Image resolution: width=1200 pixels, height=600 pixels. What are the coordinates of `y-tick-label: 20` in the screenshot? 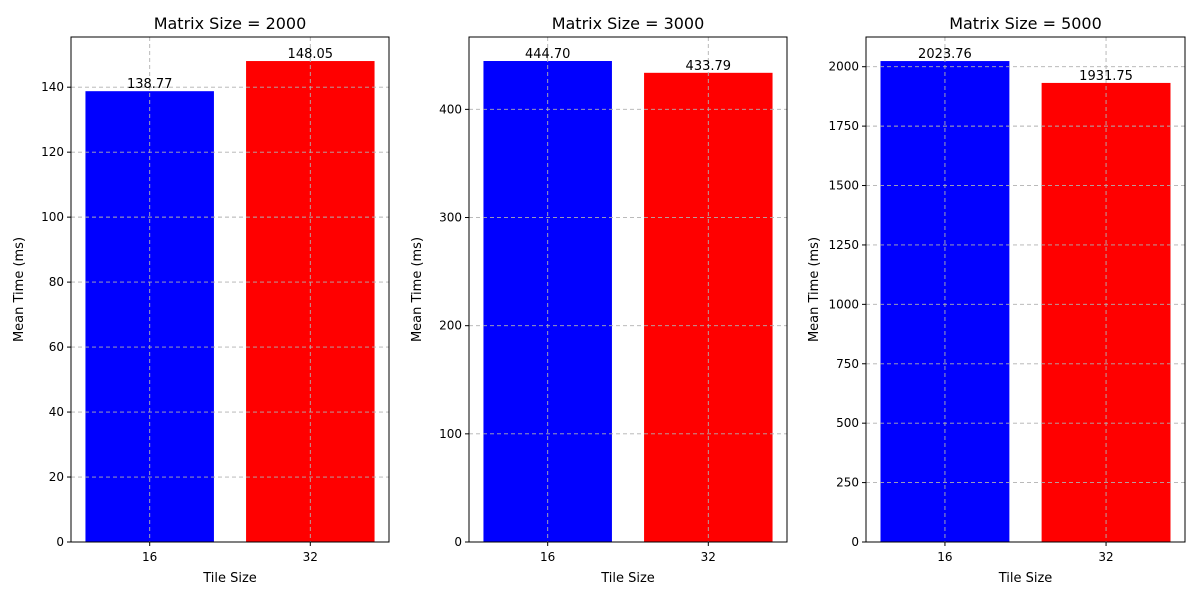 It's located at (56, 477).